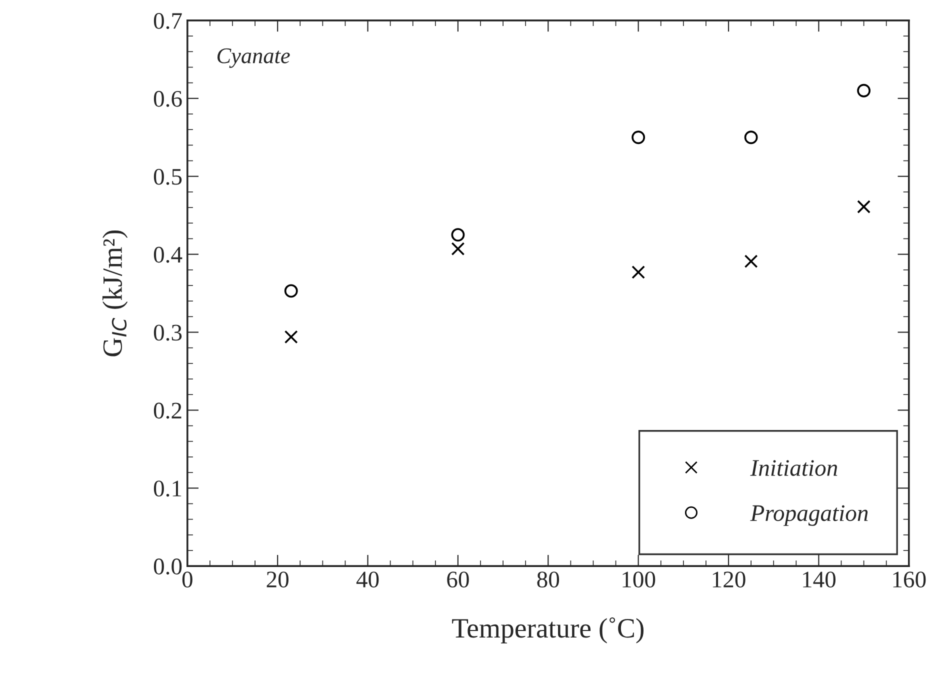 Image resolution: width=937 pixels, height=682 pixels. Describe the element at coordinates (168, 332) in the screenshot. I see `y-tick-label: 0.3` at that location.